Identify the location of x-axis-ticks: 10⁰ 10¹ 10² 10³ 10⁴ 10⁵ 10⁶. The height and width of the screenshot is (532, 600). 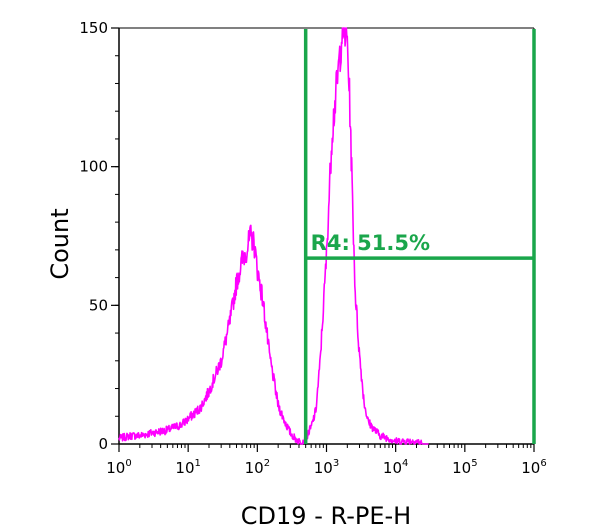
(326, 460).